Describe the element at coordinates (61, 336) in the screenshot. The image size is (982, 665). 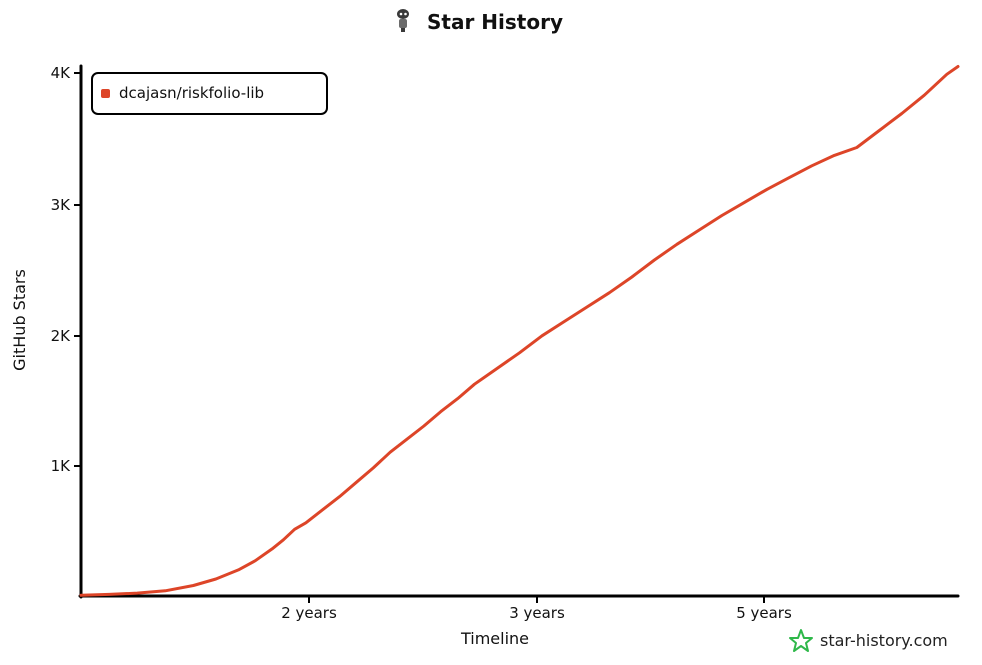
I see `y-tick-label: 2K` at that location.